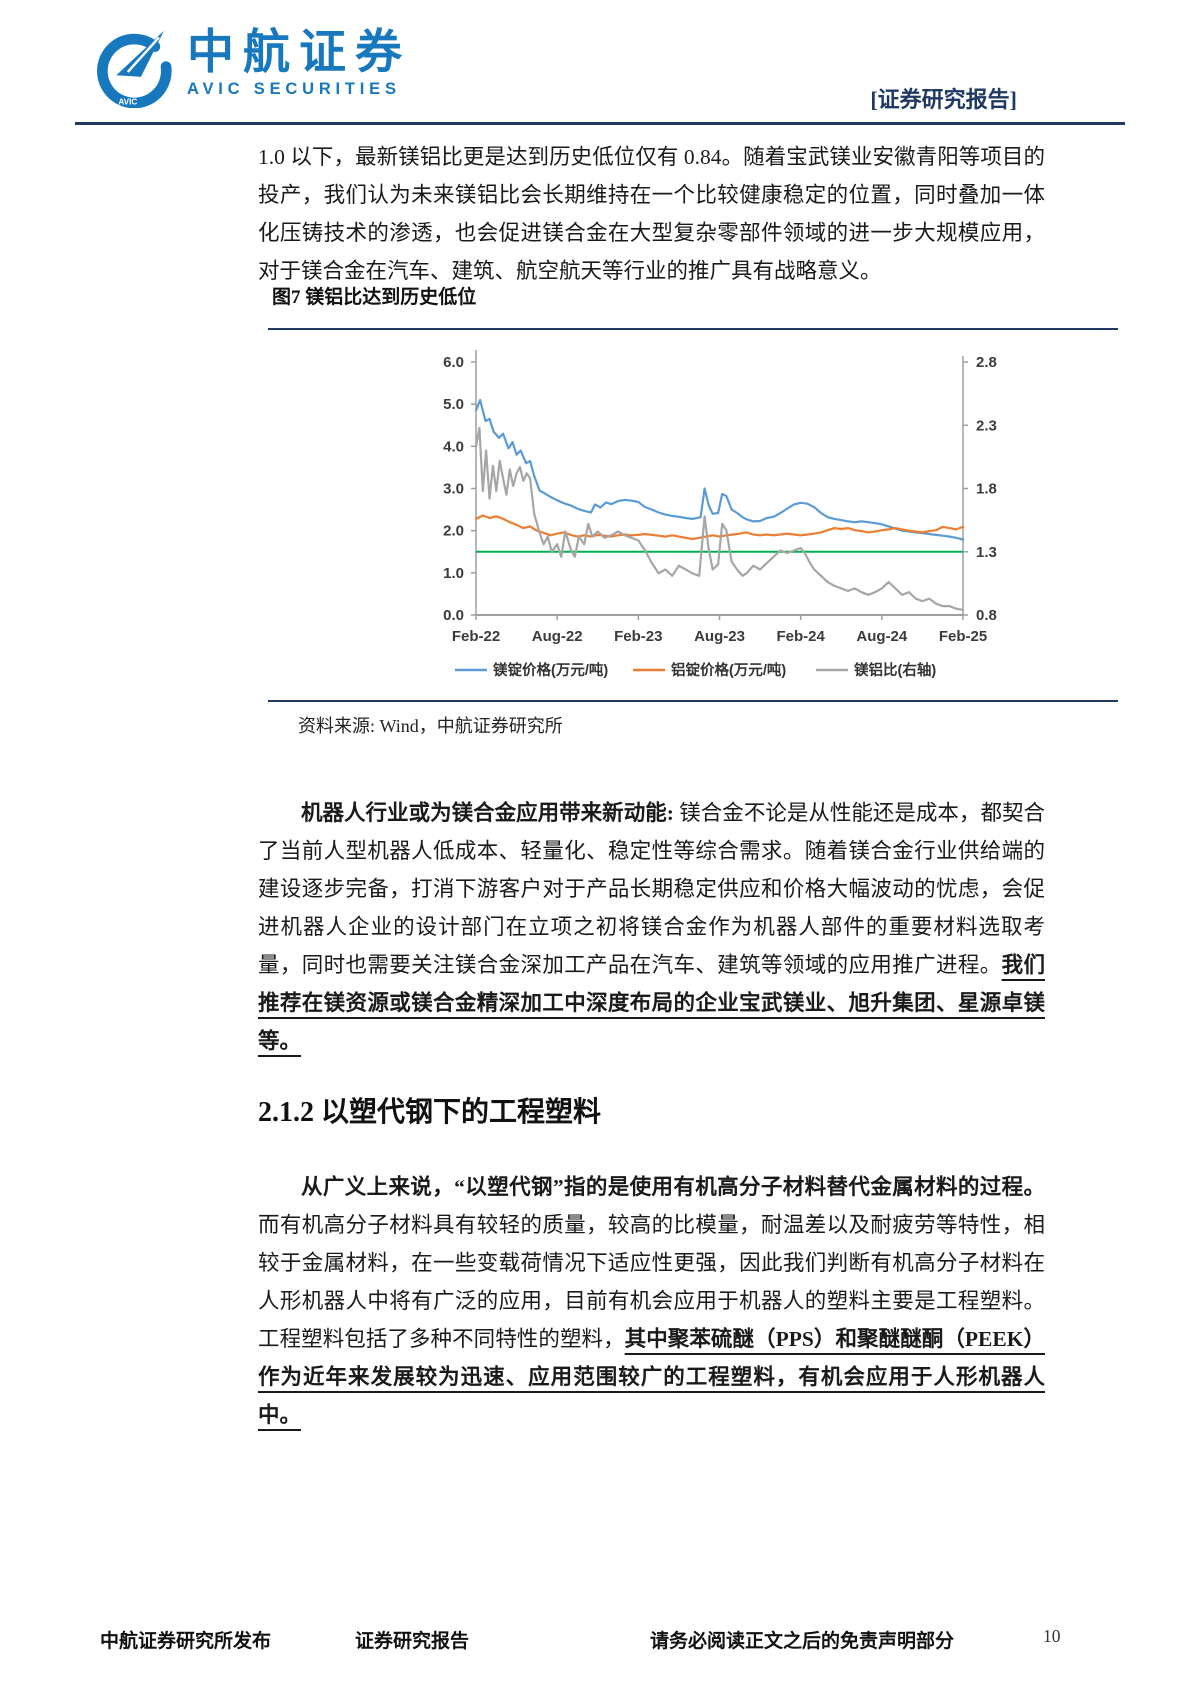  What do you see at coordinates (453, 615) in the screenshot?
I see `svg-text: 0.0` at bounding box center [453, 615].